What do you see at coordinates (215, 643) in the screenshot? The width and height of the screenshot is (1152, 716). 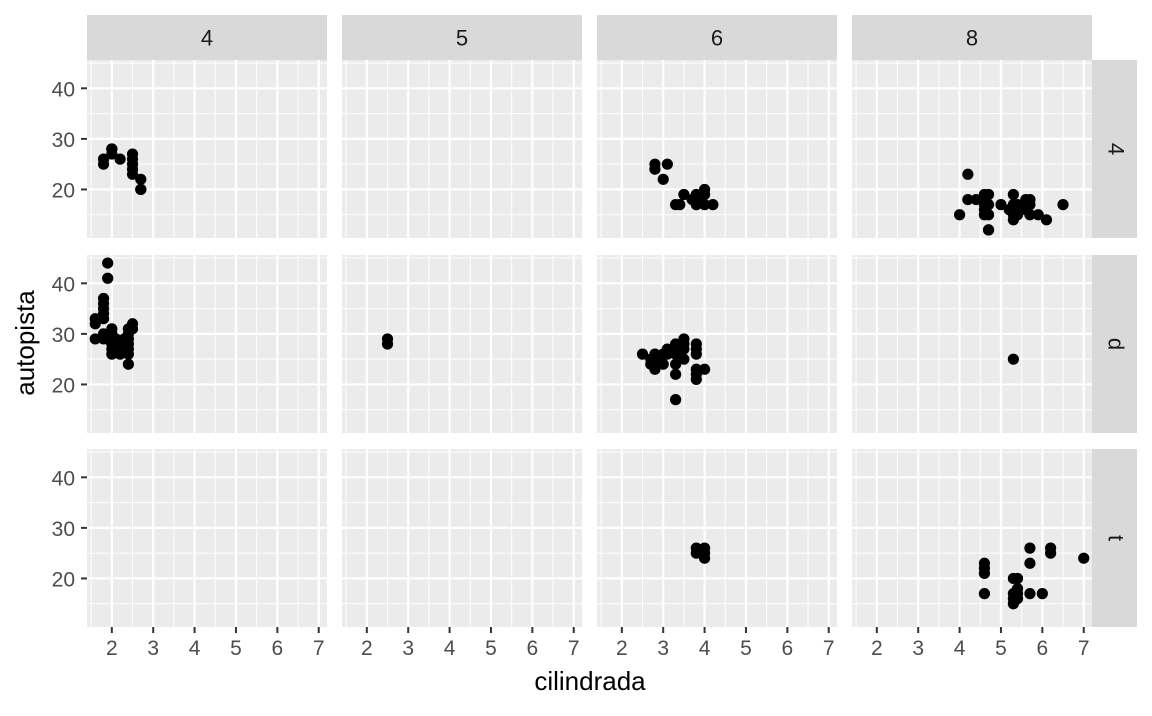 I see `x-axis-col-4: 2 3 4 5 6 7` at bounding box center [215, 643].